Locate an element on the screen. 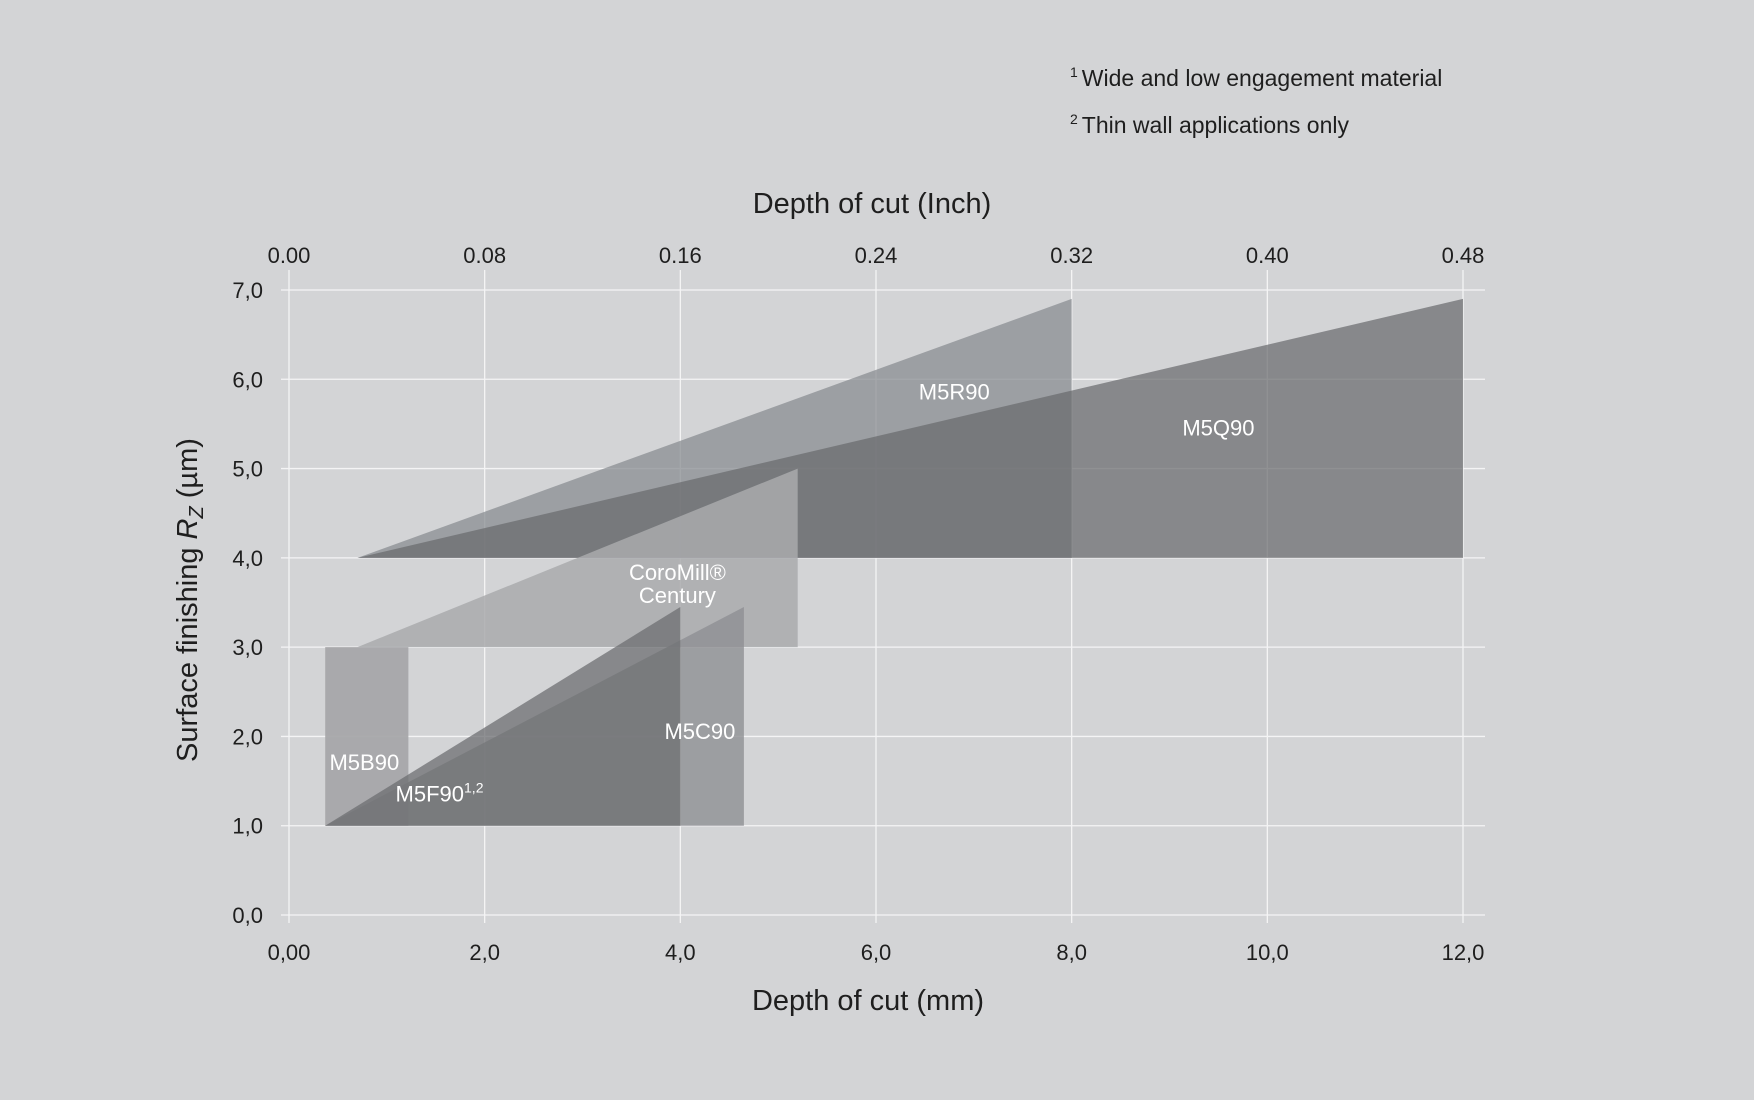 This screenshot has height=1100, width=1754. x2-tick-label: 0.48 is located at coordinates (1463, 255).